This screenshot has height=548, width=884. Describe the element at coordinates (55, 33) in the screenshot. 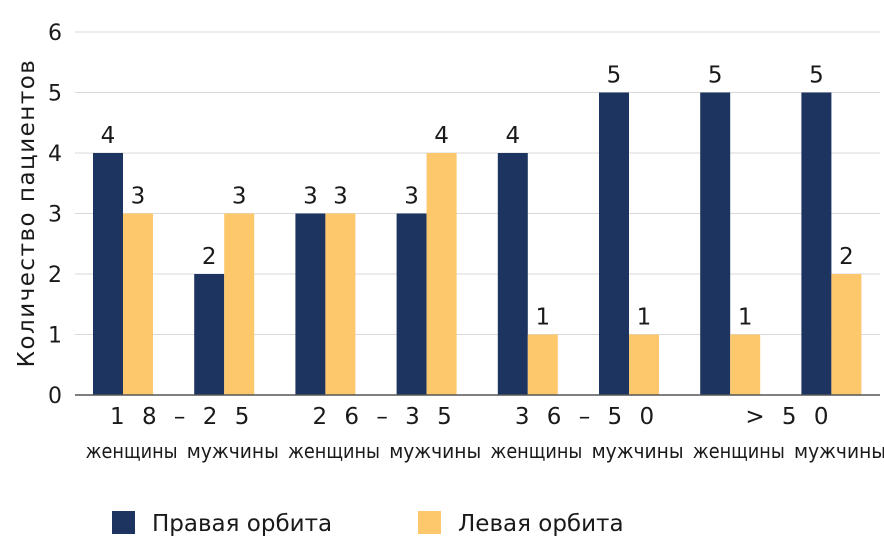

I see `y-tick-label: 6` at that location.